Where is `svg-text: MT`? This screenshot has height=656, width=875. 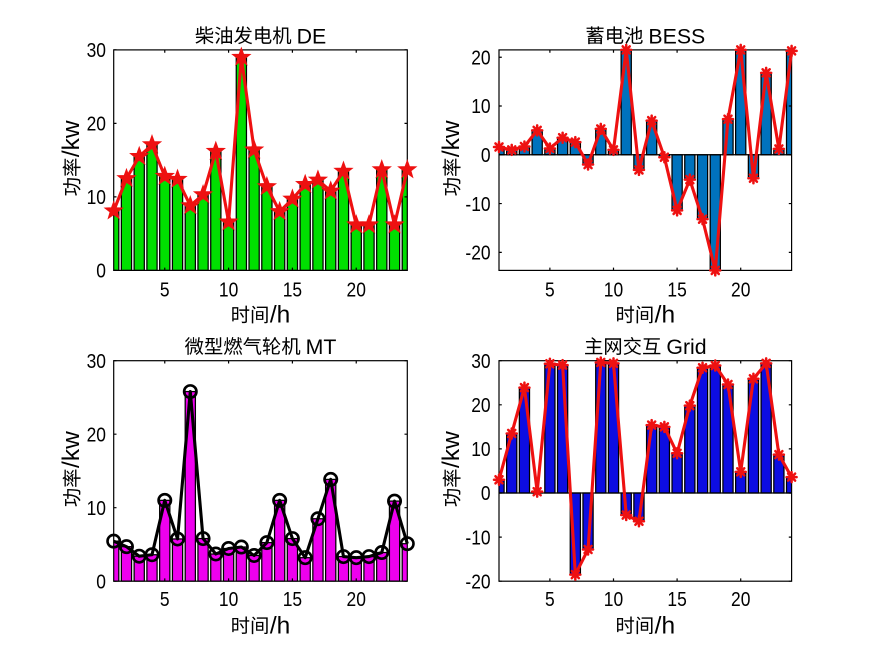
svg-text: MT is located at coordinates (321, 347).